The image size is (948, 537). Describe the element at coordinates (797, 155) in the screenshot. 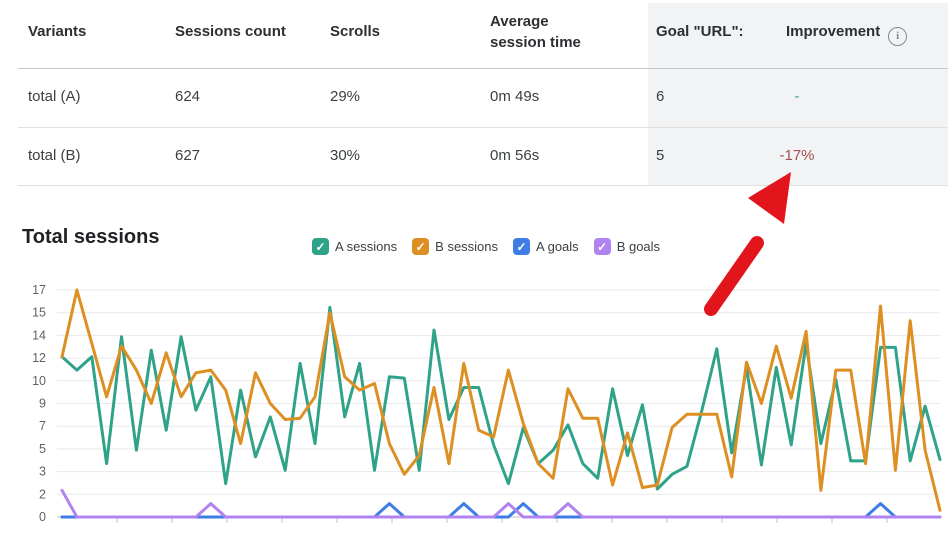

I see `cell-improvement-b: -17%` at that location.